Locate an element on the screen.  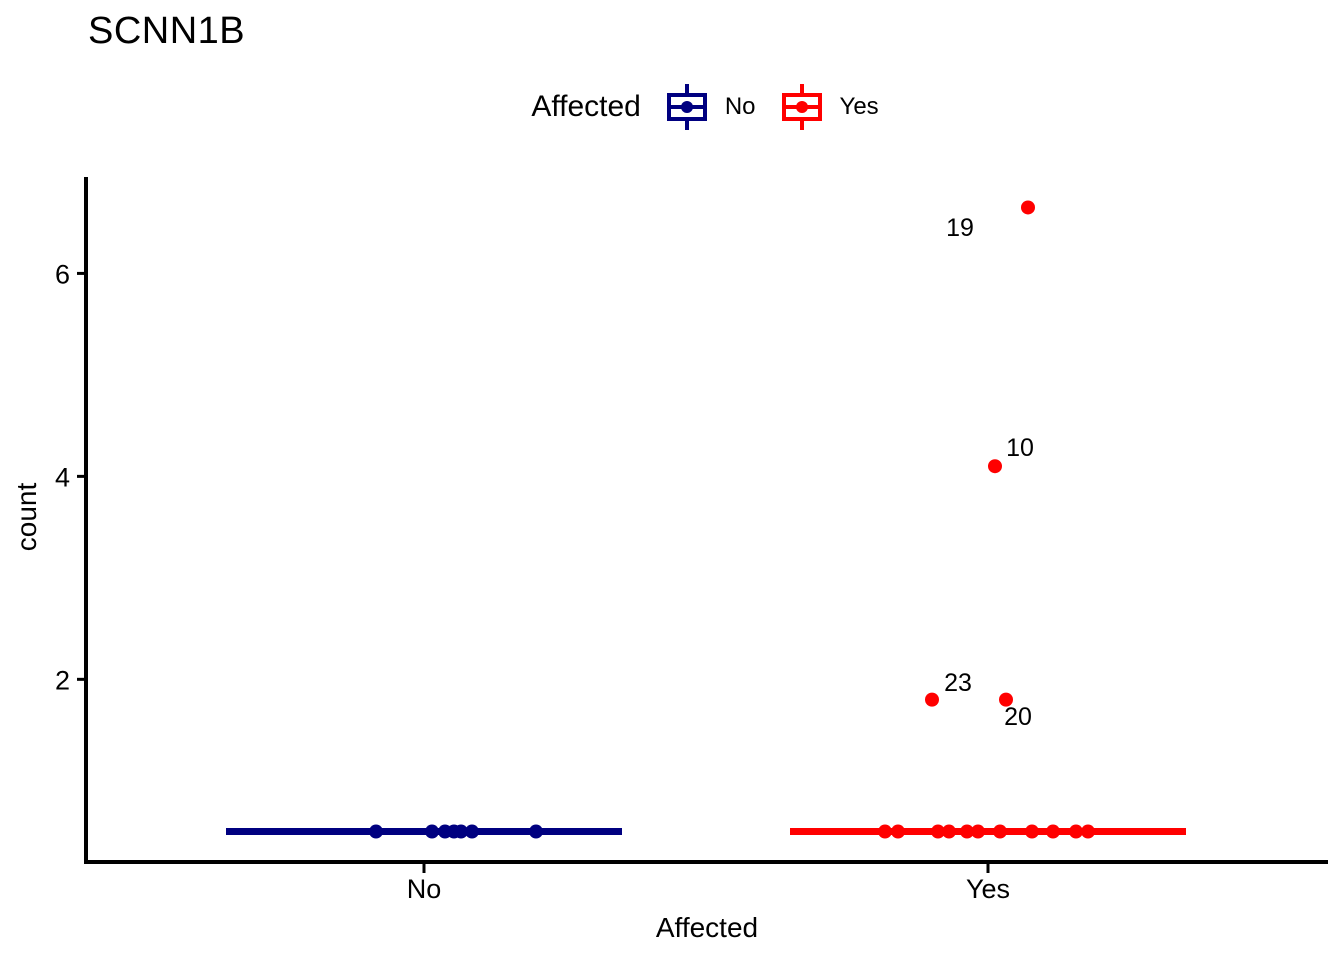
point-label: 10 is located at coordinates (1020, 448).